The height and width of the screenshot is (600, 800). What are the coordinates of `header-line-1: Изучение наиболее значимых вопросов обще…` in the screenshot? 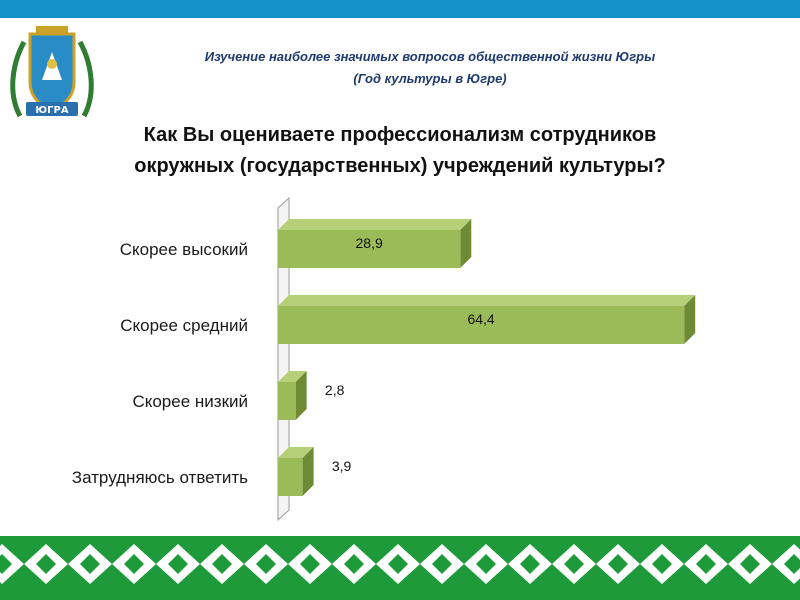 It's located at (430, 56).